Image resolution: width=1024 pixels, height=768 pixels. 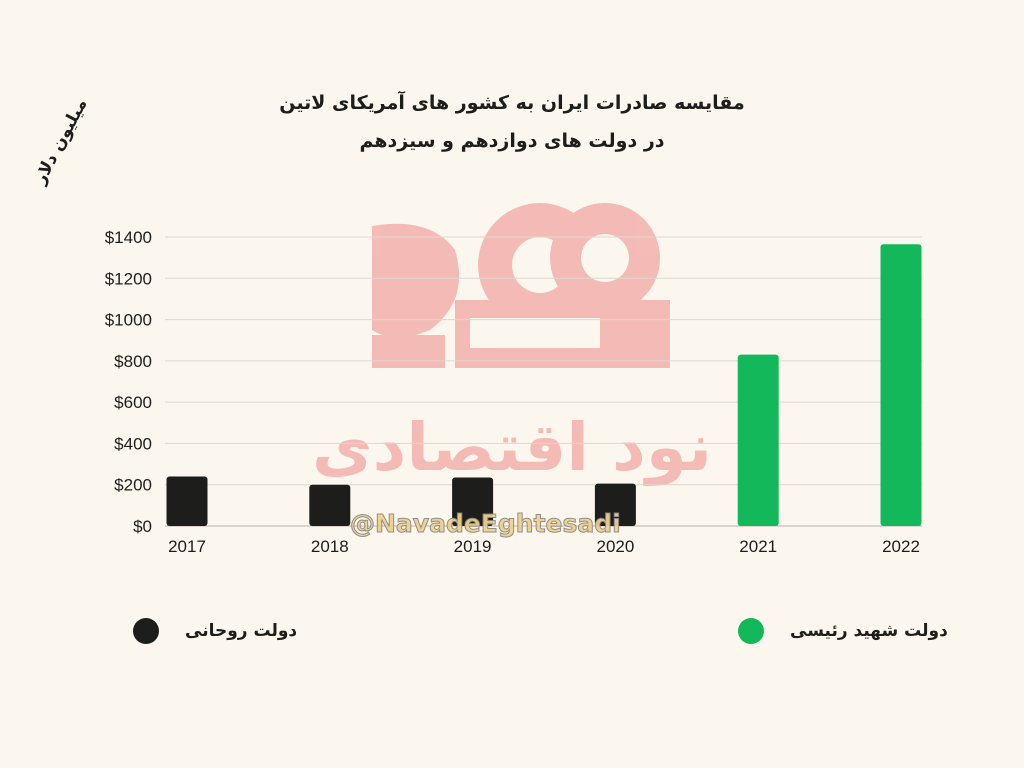 I want to click on watermark-handle: @NavadeEghtesadi, so click(x=486, y=524).